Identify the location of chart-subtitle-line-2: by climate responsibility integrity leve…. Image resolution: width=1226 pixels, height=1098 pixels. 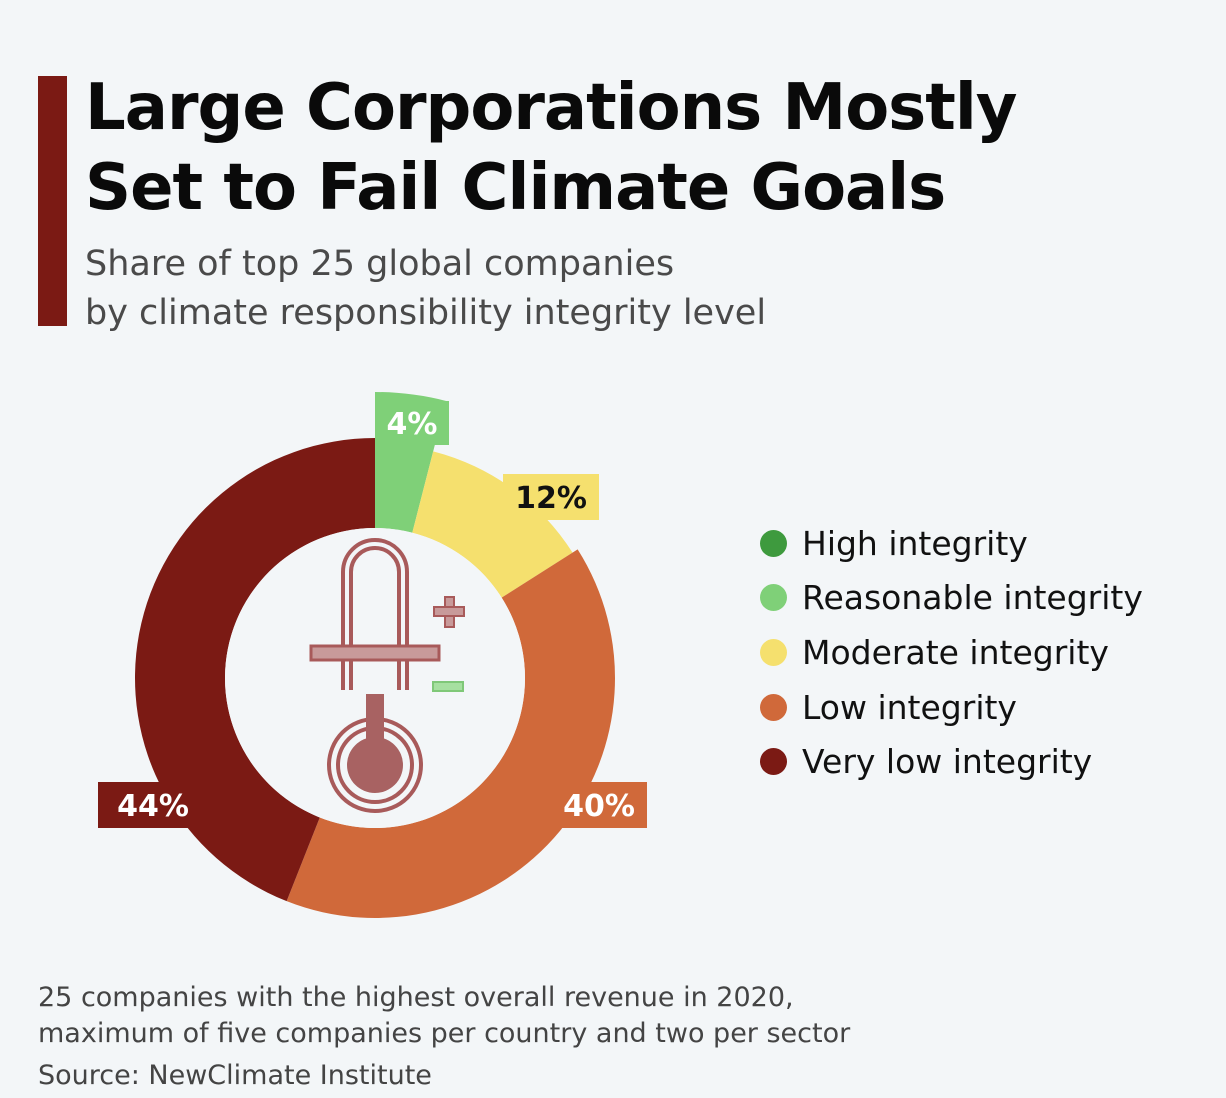
(426, 313).